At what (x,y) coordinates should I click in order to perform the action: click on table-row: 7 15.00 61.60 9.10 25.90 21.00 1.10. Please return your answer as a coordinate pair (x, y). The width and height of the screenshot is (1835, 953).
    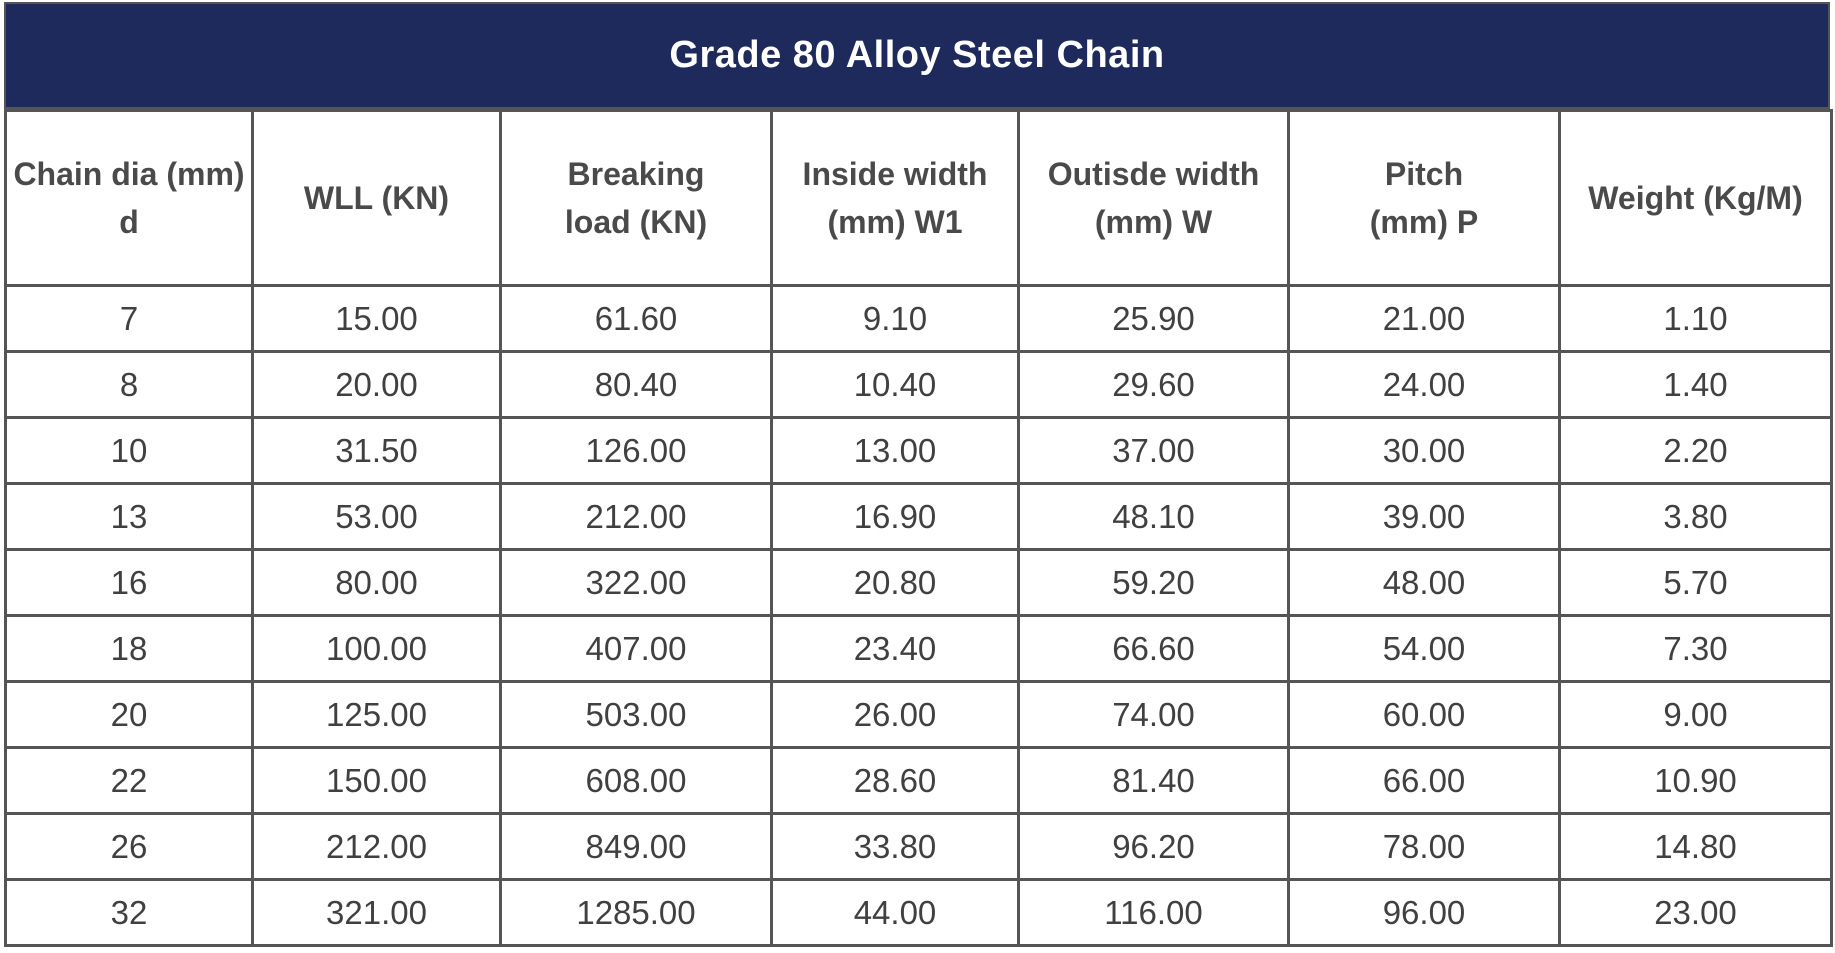
    Looking at the image, I should click on (918, 318).